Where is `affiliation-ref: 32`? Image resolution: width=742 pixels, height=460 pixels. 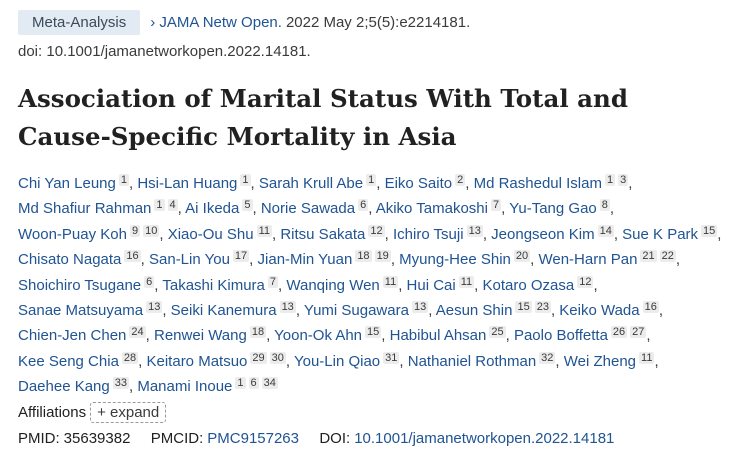
affiliation-ref: 32 is located at coordinates (547, 357).